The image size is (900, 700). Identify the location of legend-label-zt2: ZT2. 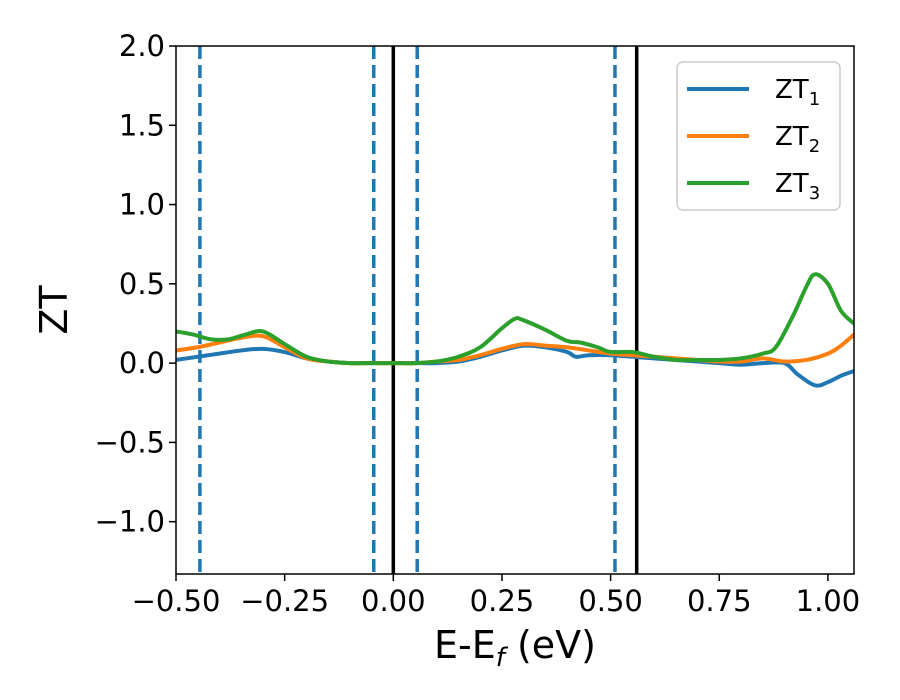
(797, 139).